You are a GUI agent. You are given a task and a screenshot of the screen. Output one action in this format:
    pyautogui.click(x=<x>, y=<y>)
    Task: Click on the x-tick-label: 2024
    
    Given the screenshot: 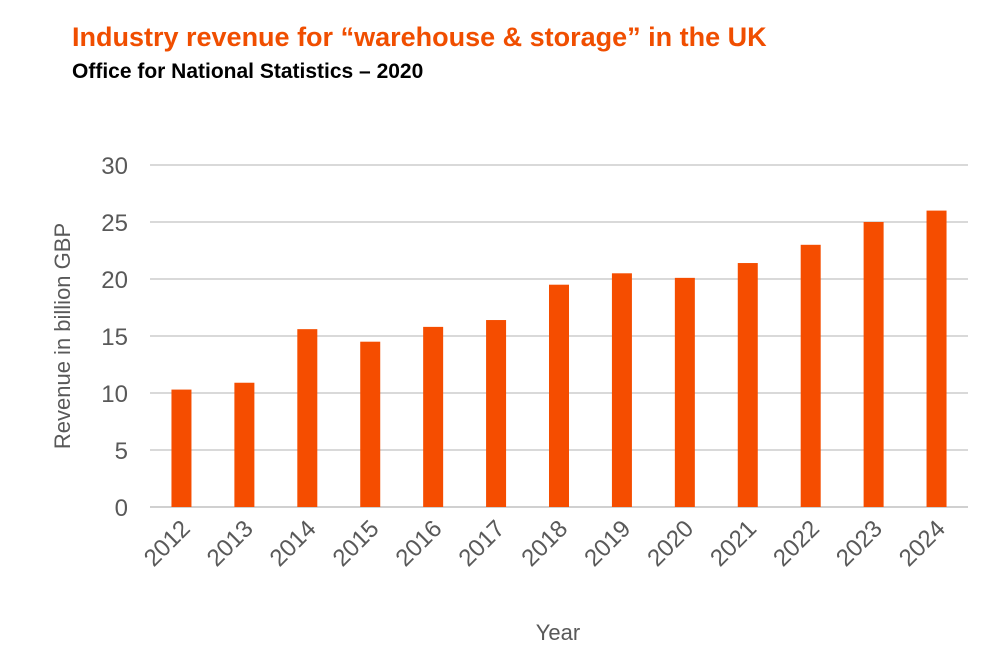 What is the action you would take?
    pyautogui.click(x=922, y=543)
    